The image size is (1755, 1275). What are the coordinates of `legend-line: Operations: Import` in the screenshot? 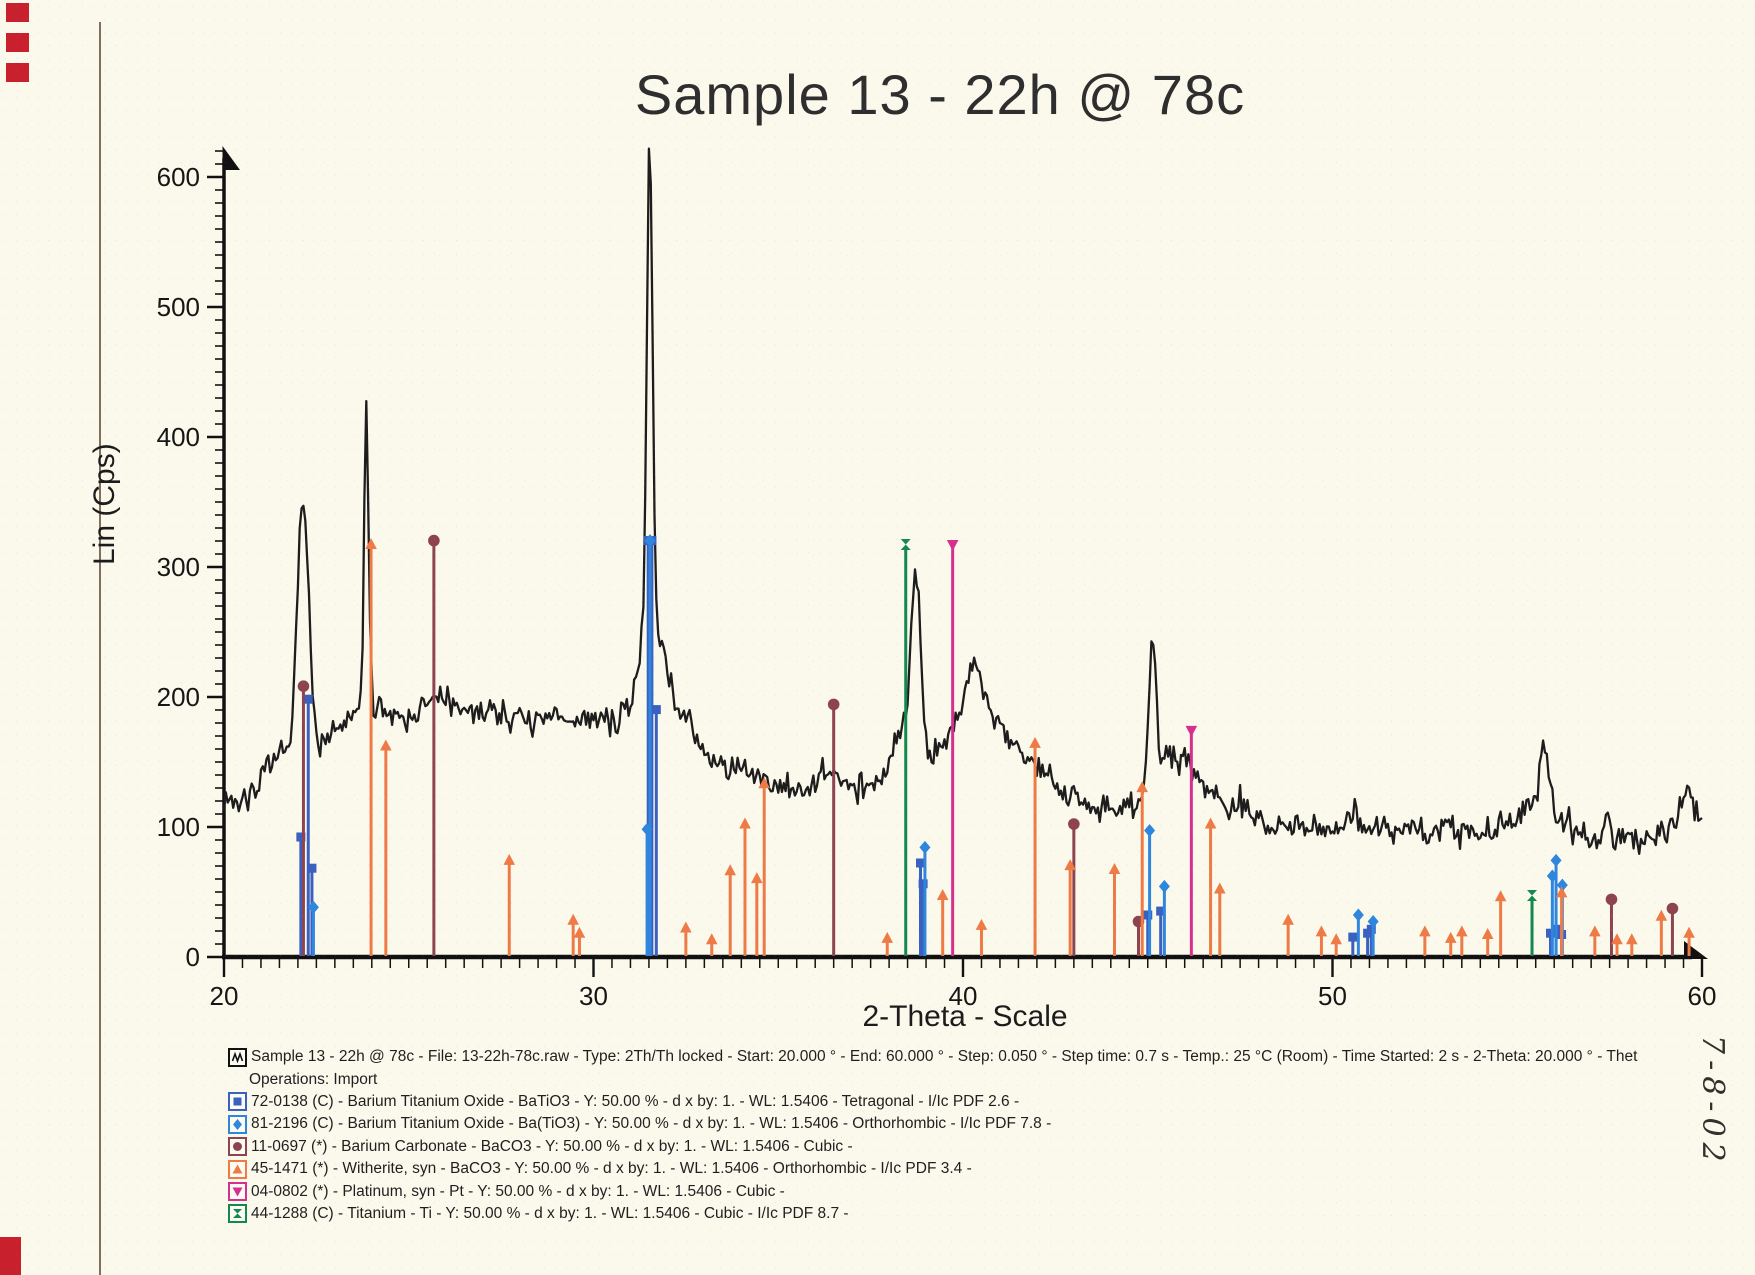 It's located at (893, 1079).